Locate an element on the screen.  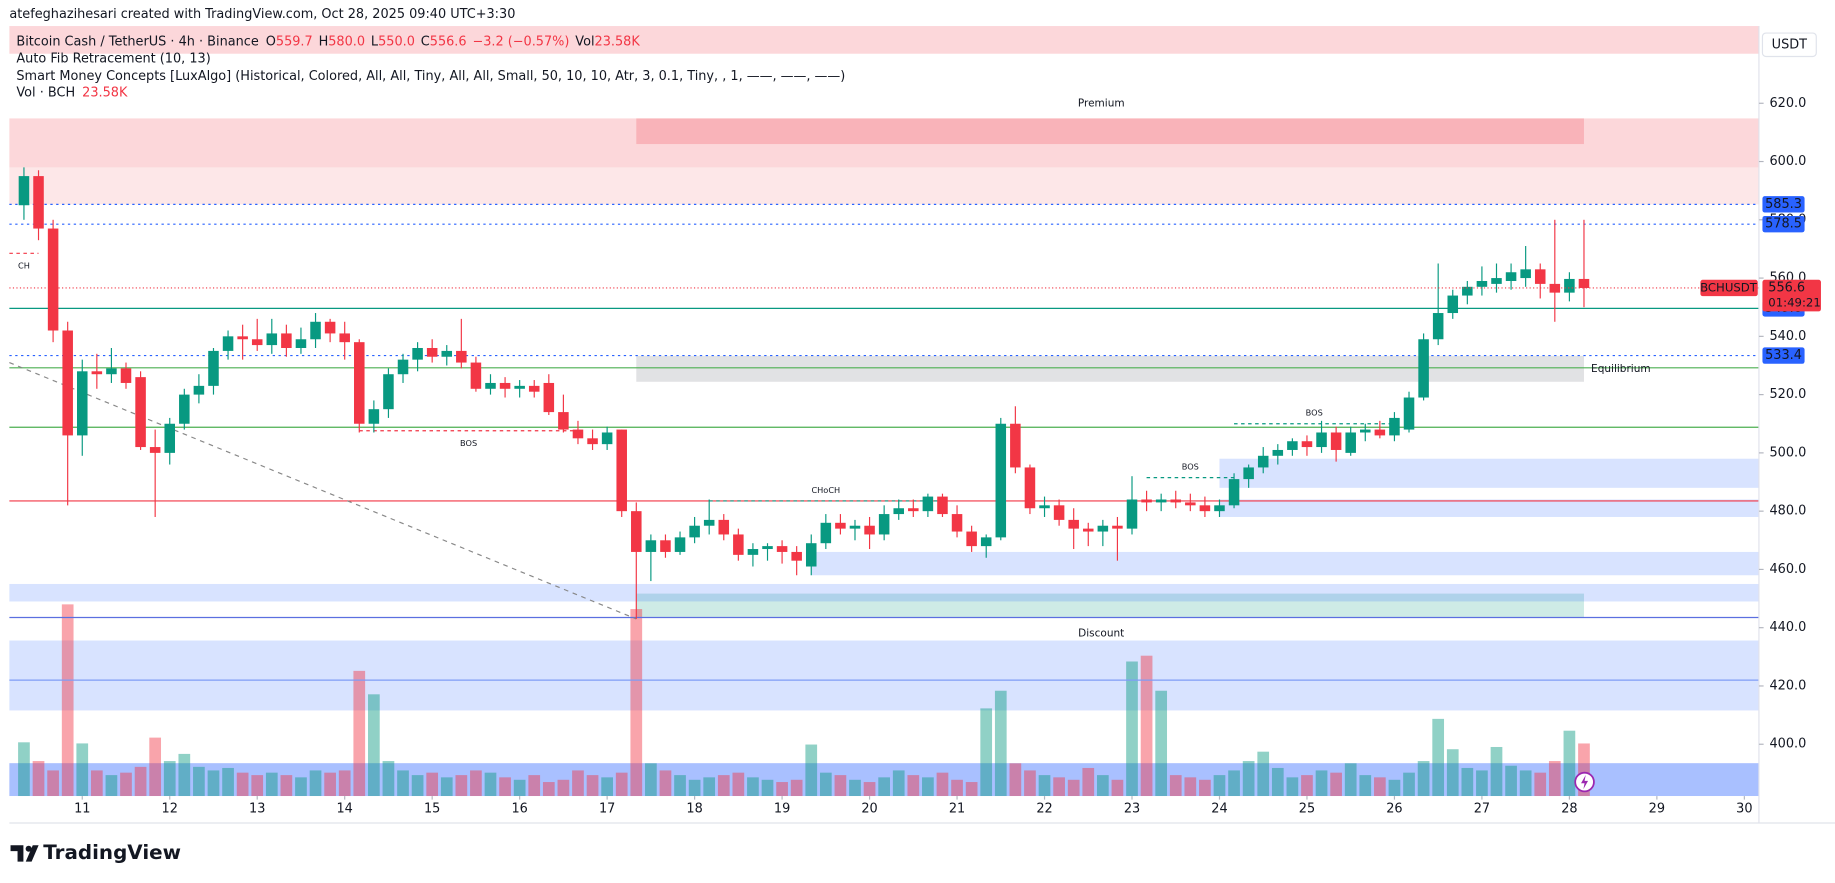
structure-label: CH is located at coordinates (24, 266).